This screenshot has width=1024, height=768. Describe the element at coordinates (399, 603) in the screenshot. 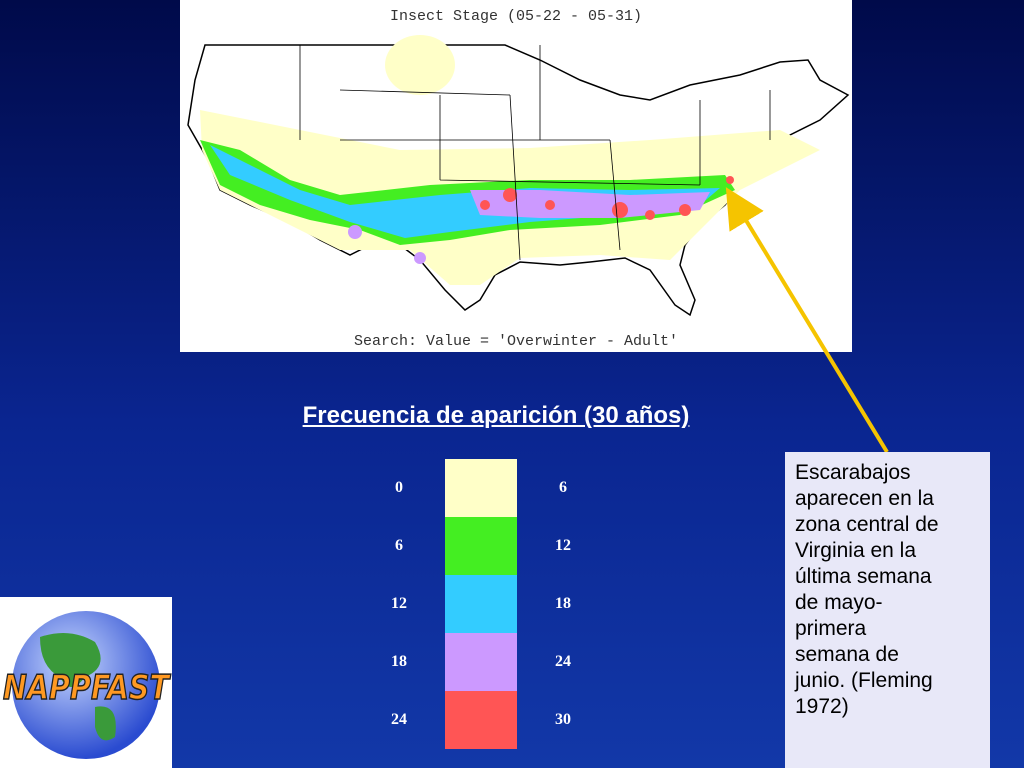

I see `legend-from: 12` at that location.